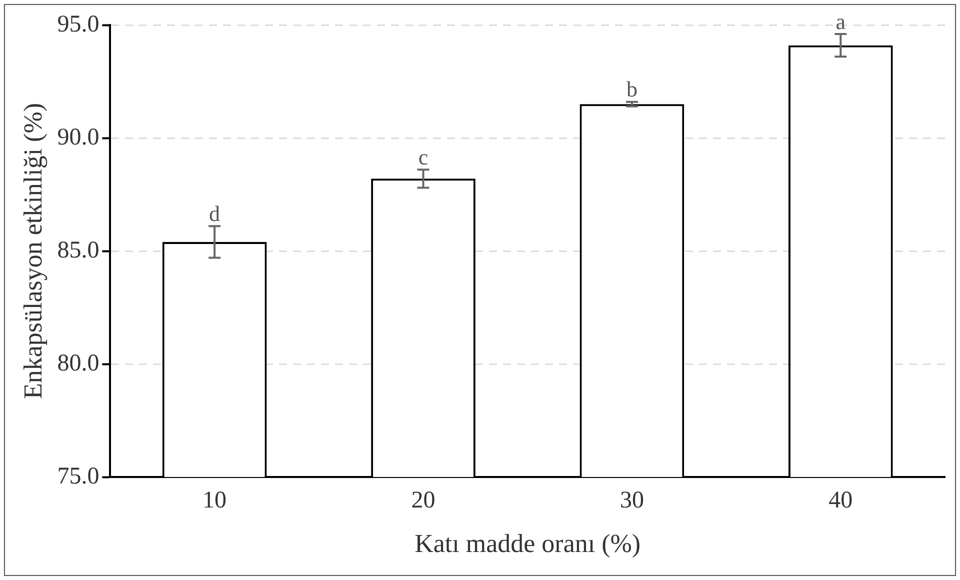 This screenshot has height=580, width=960. Describe the element at coordinates (632, 89) in the screenshot. I see `annotation: b` at that location.